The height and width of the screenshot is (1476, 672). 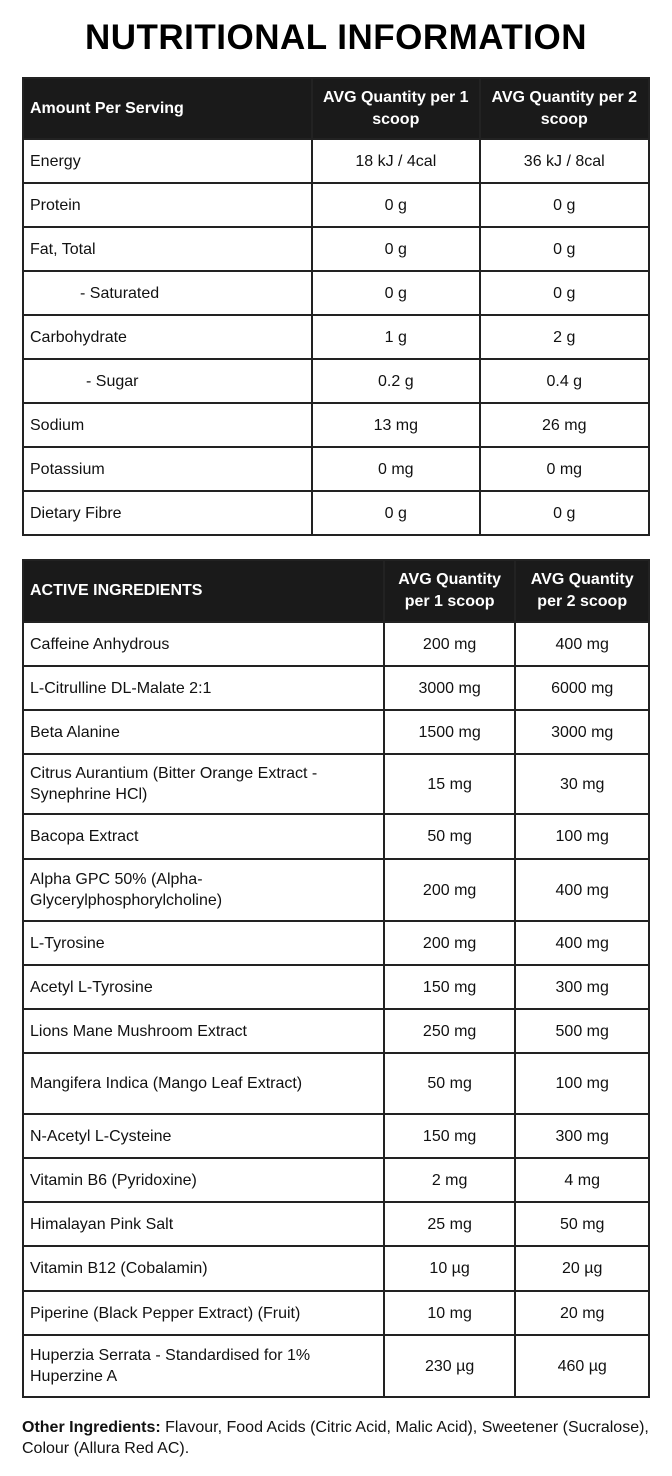 What do you see at coordinates (336, 1224) in the screenshot?
I see `table-row: Himalayan Pink Salt 25 mg 50 mg` at bounding box center [336, 1224].